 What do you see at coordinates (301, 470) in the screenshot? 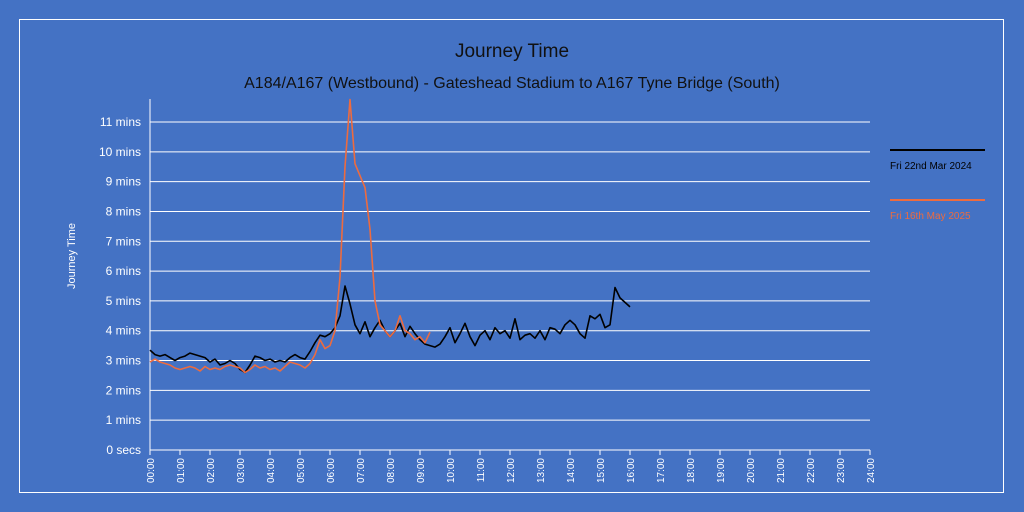
I see `x-tick-label: 05:00` at bounding box center [301, 470].